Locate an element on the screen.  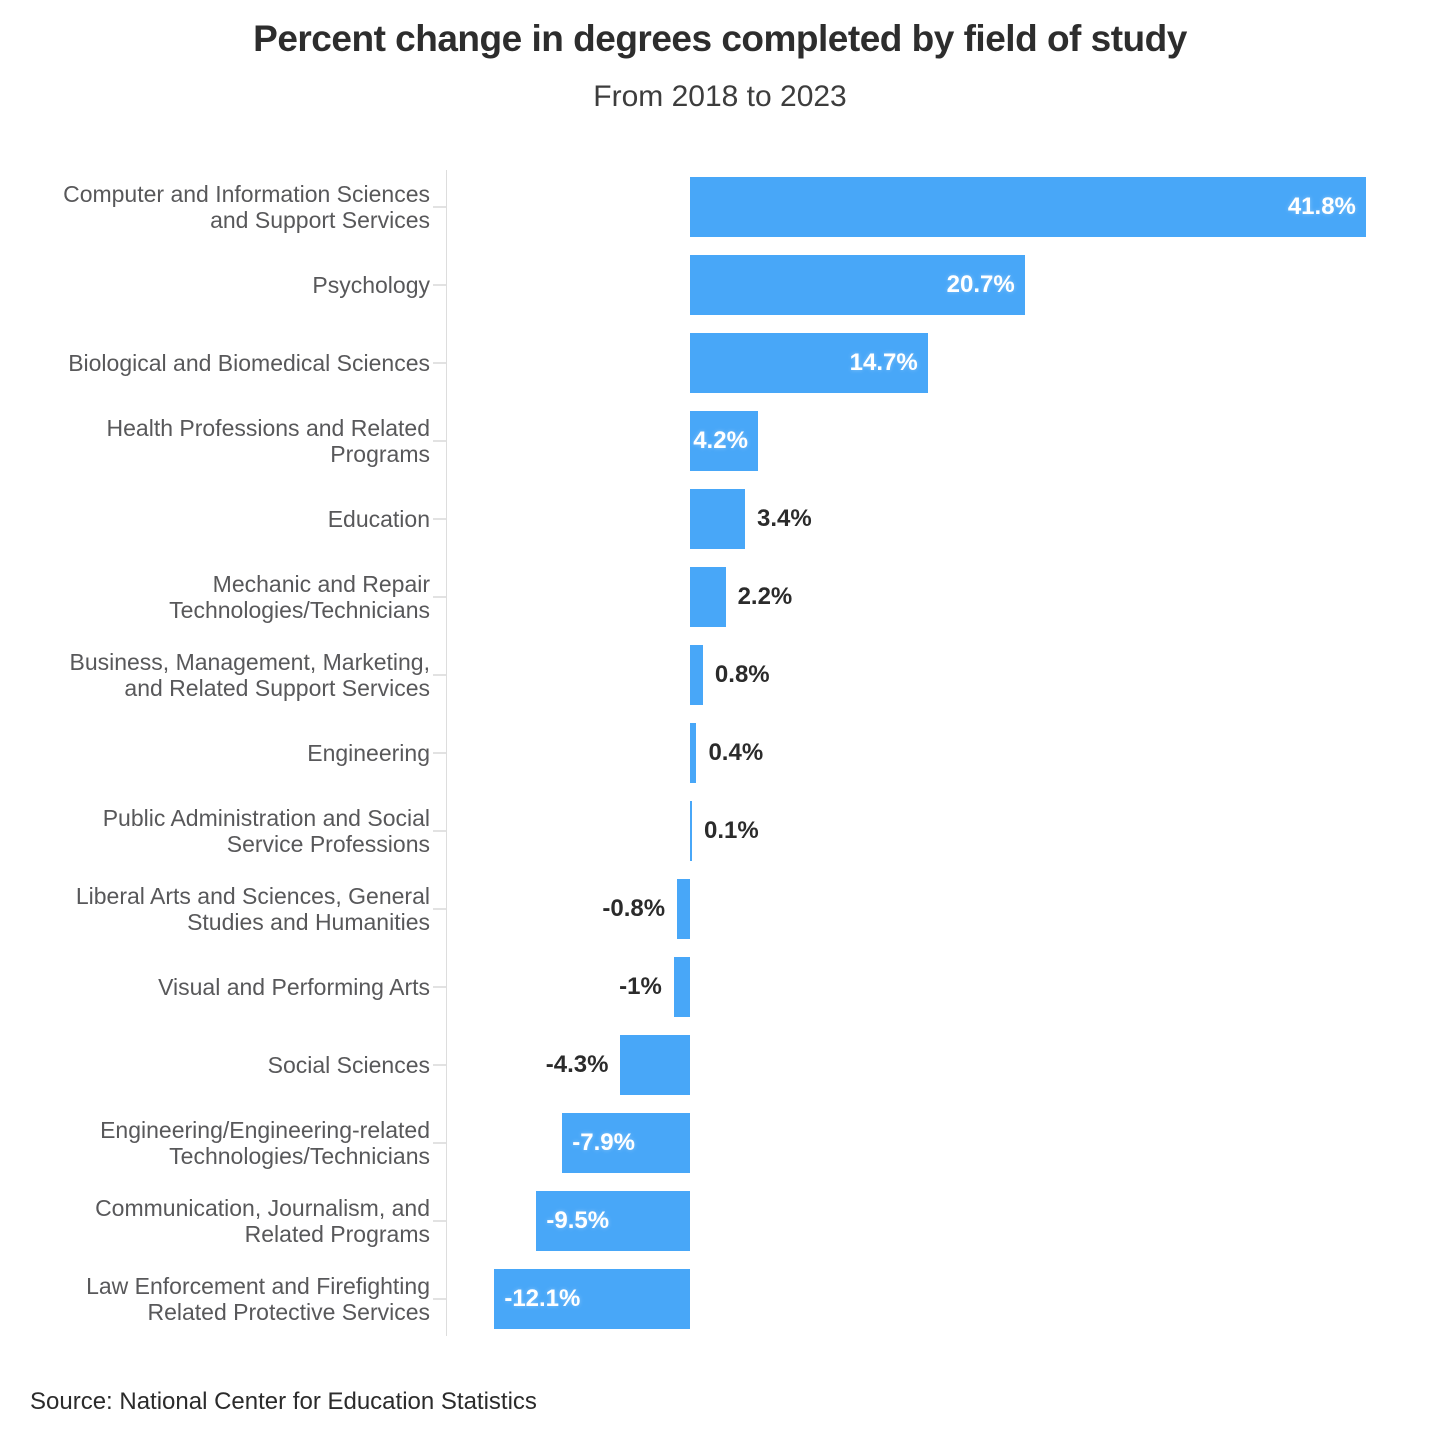
value-label: 2.2% is located at coordinates (765, 596).